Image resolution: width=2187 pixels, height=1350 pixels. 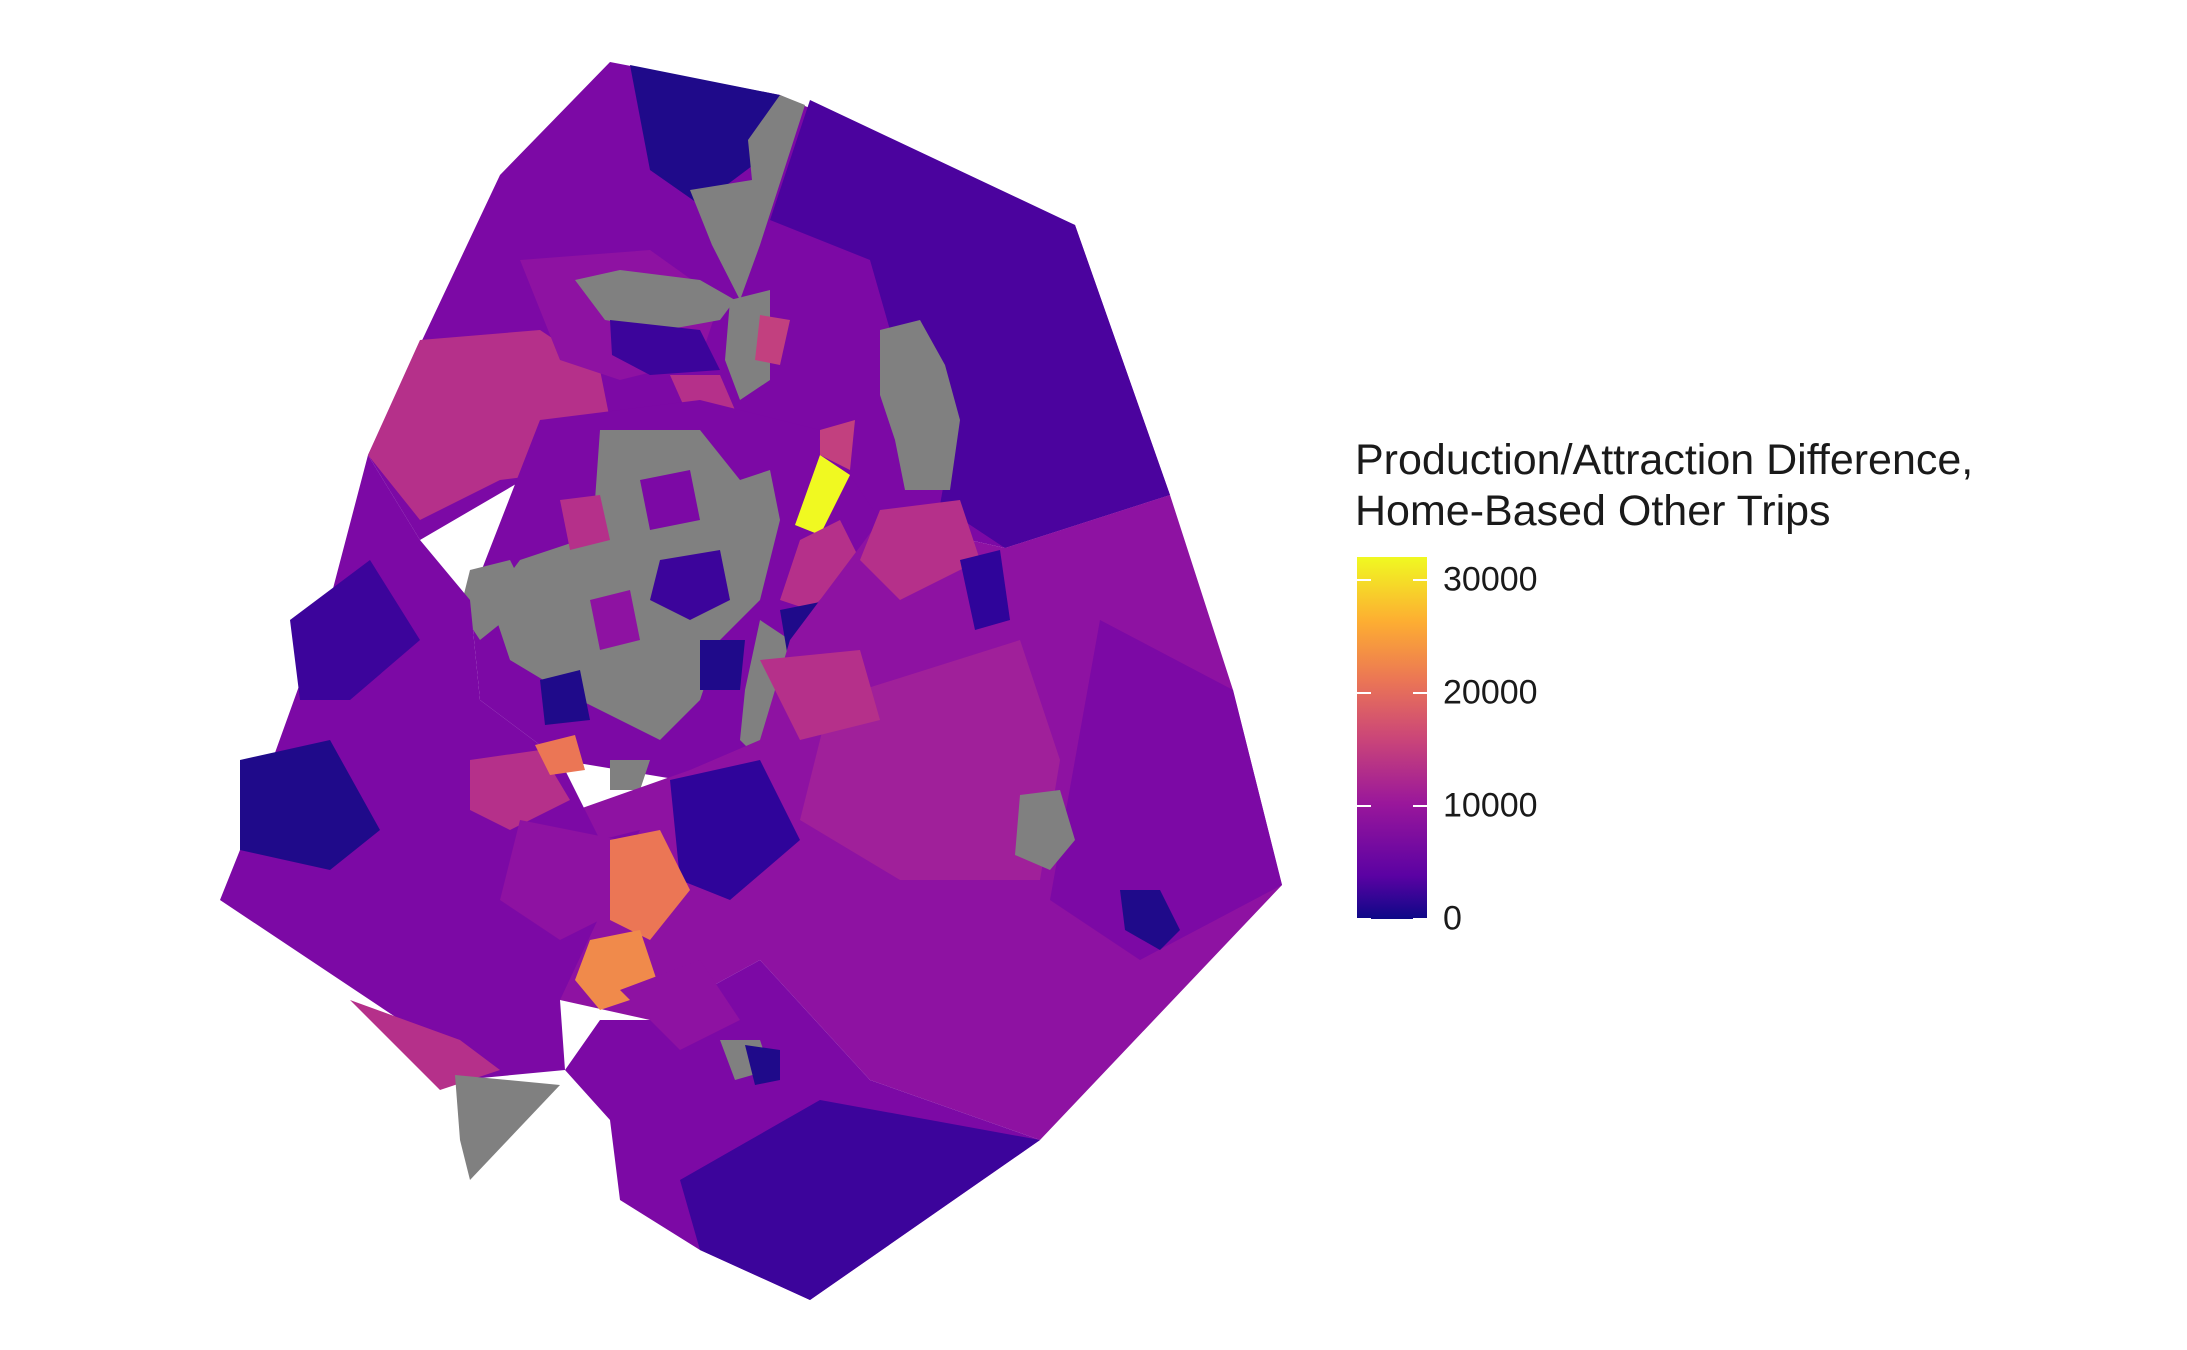 What do you see at coordinates (1593, 511) in the screenshot?
I see `legend-title-line2: Home-Based Other Trips` at bounding box center [1593, 511].